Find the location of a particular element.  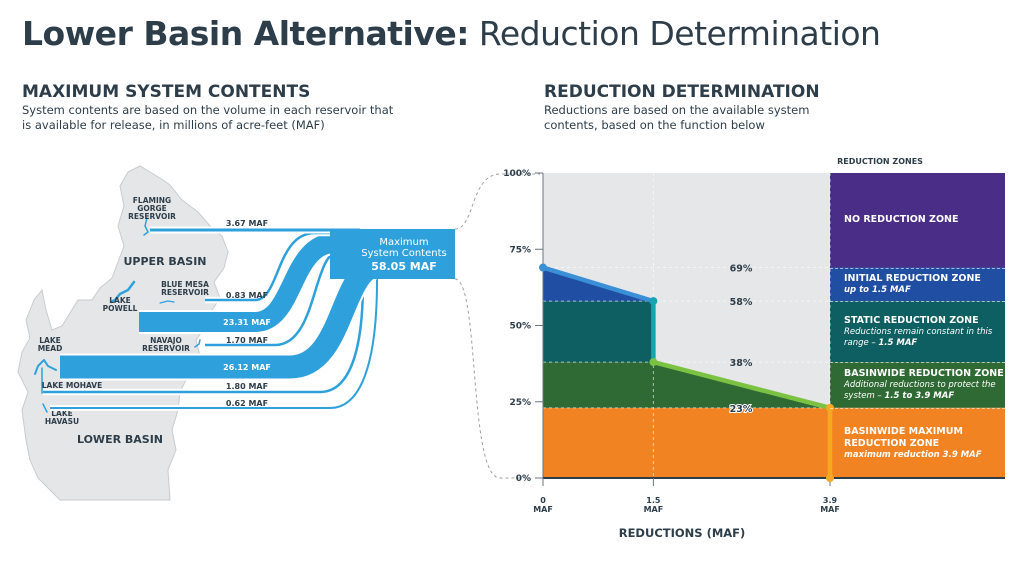

threshold-label: 38% is located at coordinates (741, 363).